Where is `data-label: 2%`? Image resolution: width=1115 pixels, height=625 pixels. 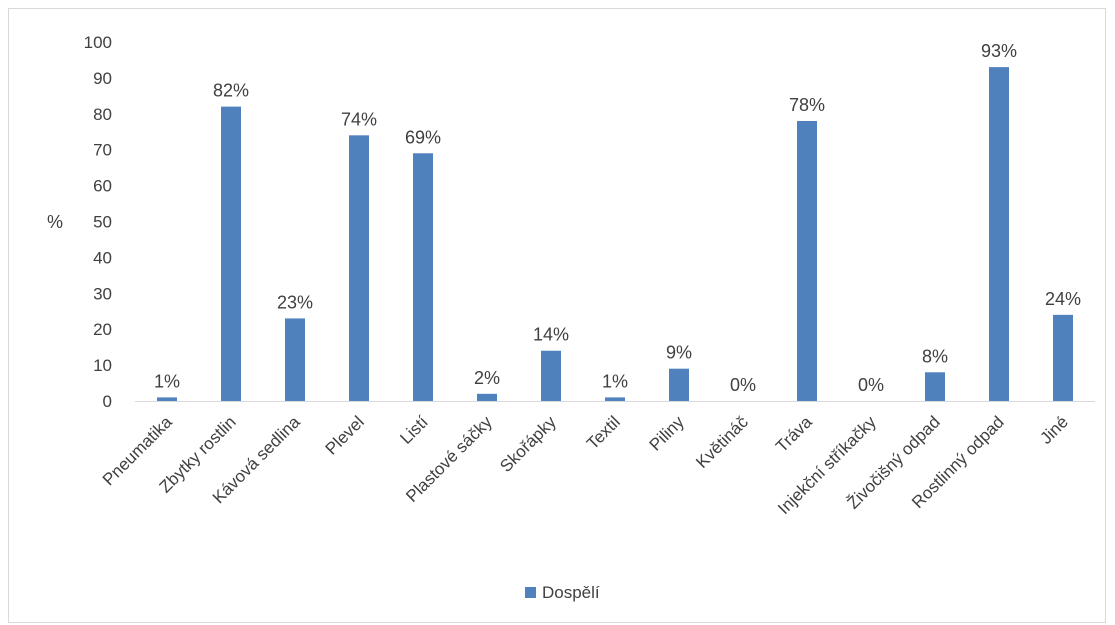 data-label: 2% is located at coordinates (487, 378).